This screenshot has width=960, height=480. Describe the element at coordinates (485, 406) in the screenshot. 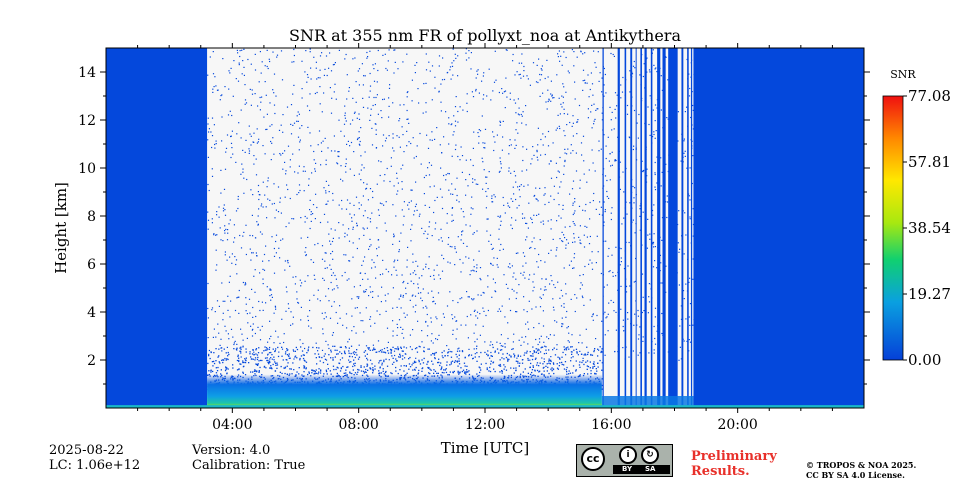

I see `surface-return-line` at that location.